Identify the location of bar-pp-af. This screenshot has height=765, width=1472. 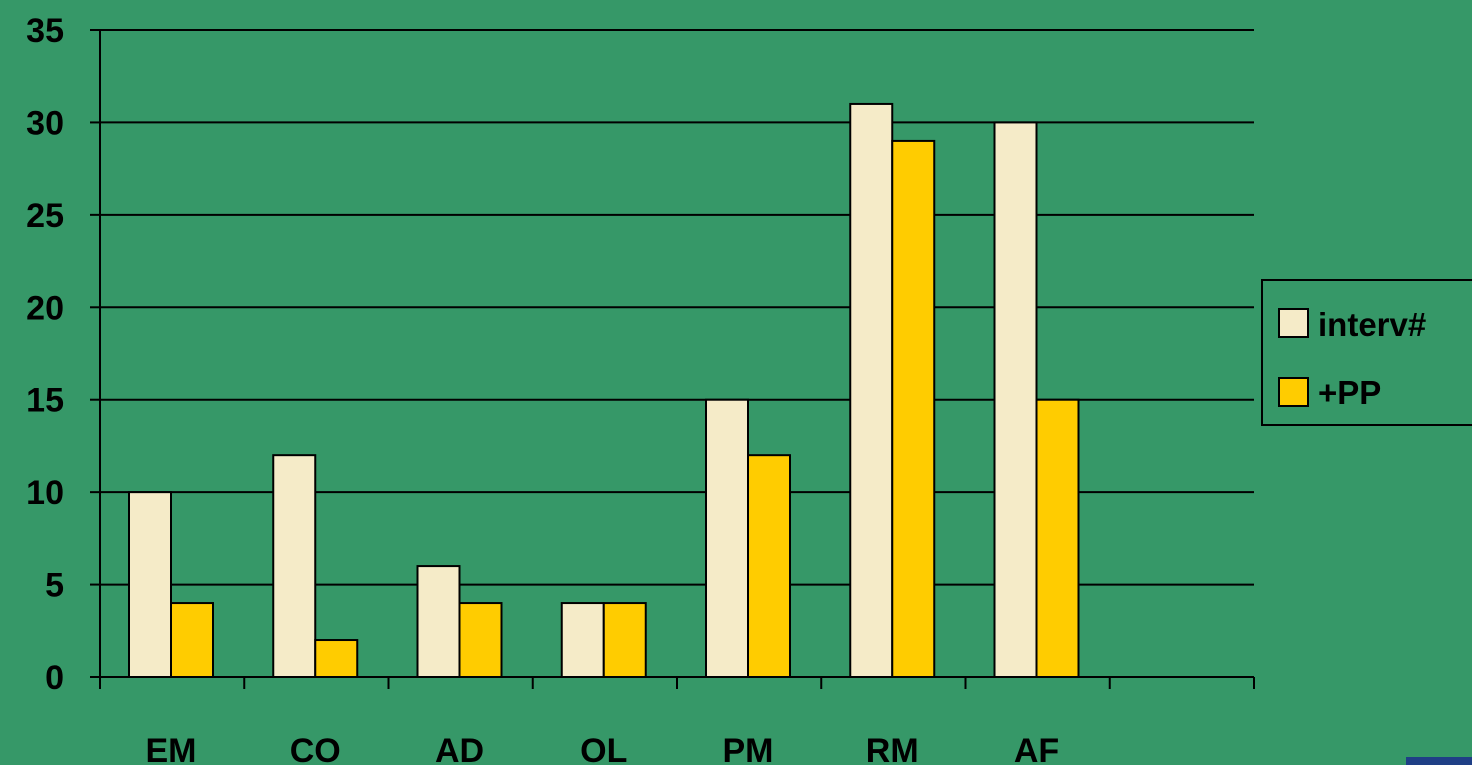
(1057, 538).